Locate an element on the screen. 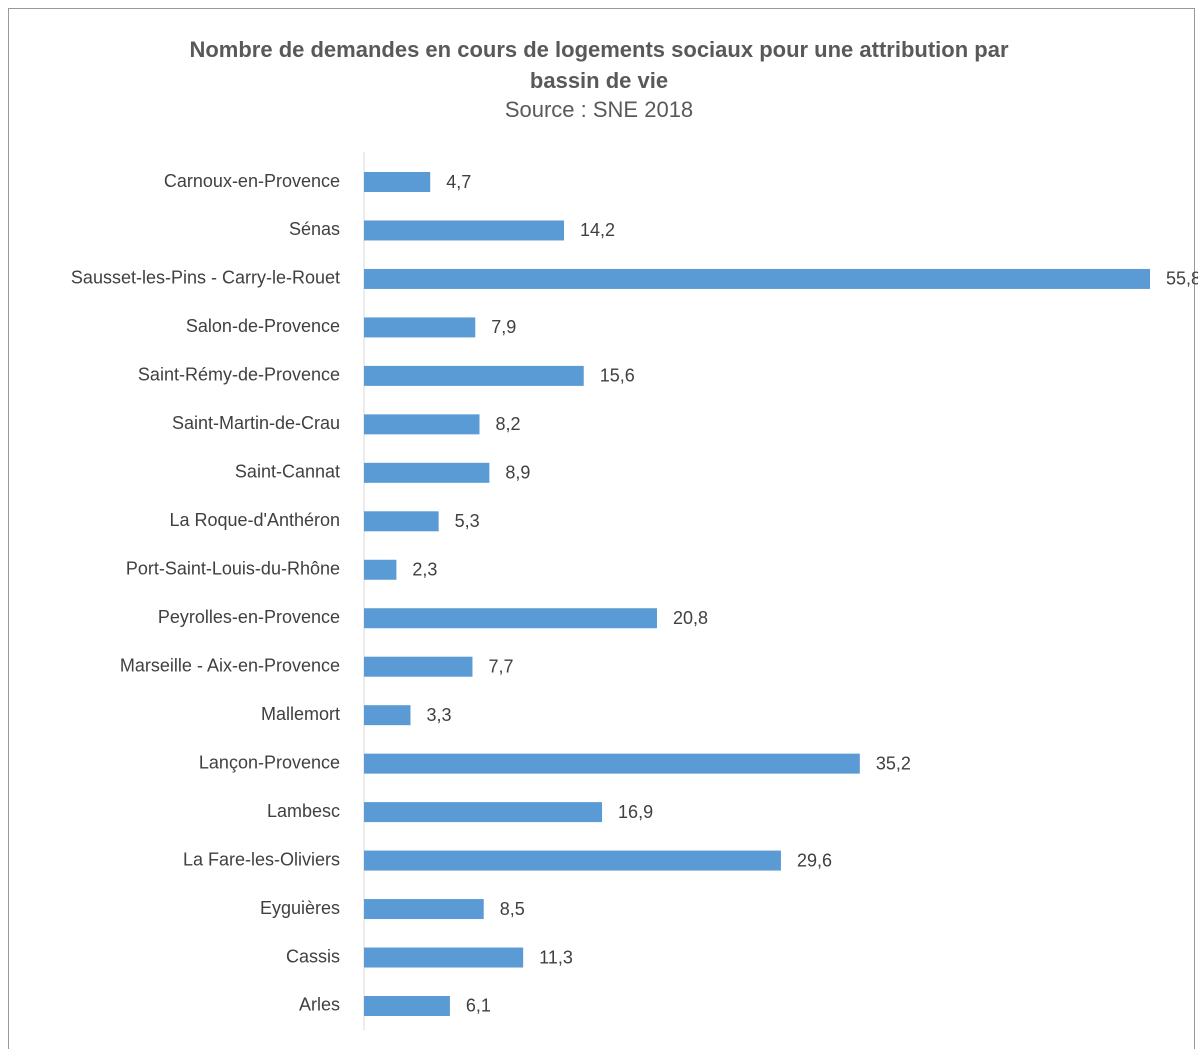  value-label: 15,6 is located at coordinates (617, 376).